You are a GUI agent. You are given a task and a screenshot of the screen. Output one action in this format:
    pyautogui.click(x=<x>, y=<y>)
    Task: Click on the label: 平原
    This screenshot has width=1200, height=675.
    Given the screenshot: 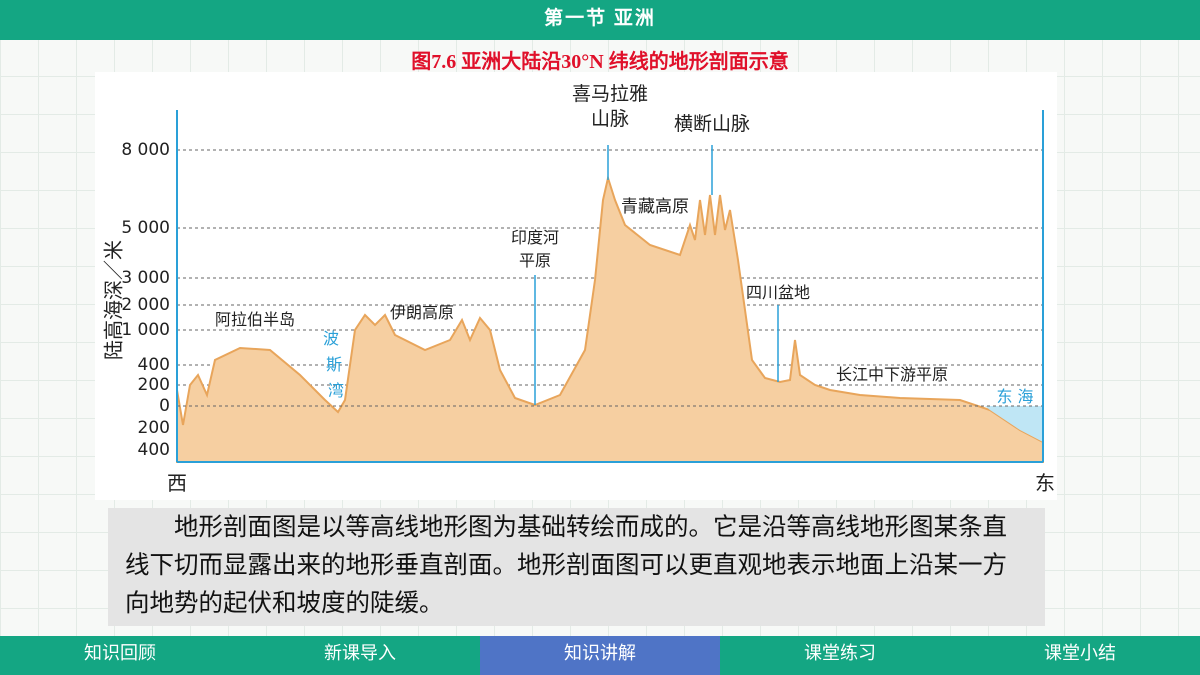 What is the action you would take?
    pyautogui.click(x=535, y=260)
    